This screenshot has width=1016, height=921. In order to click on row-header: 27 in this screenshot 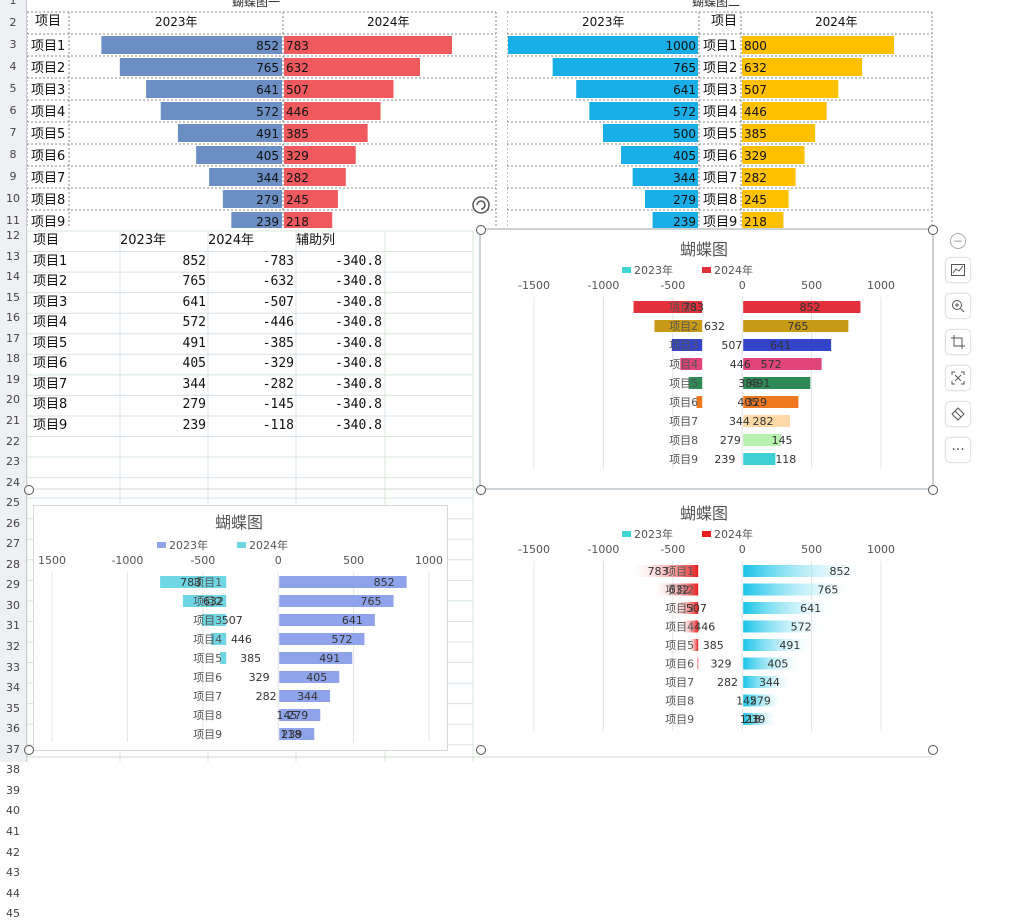, I will do `click(13, 544)`.